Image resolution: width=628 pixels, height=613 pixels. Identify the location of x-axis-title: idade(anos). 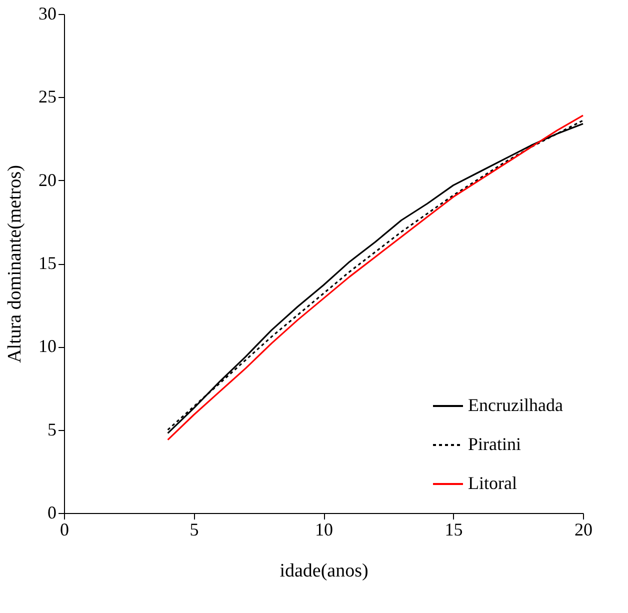
(324, 571).